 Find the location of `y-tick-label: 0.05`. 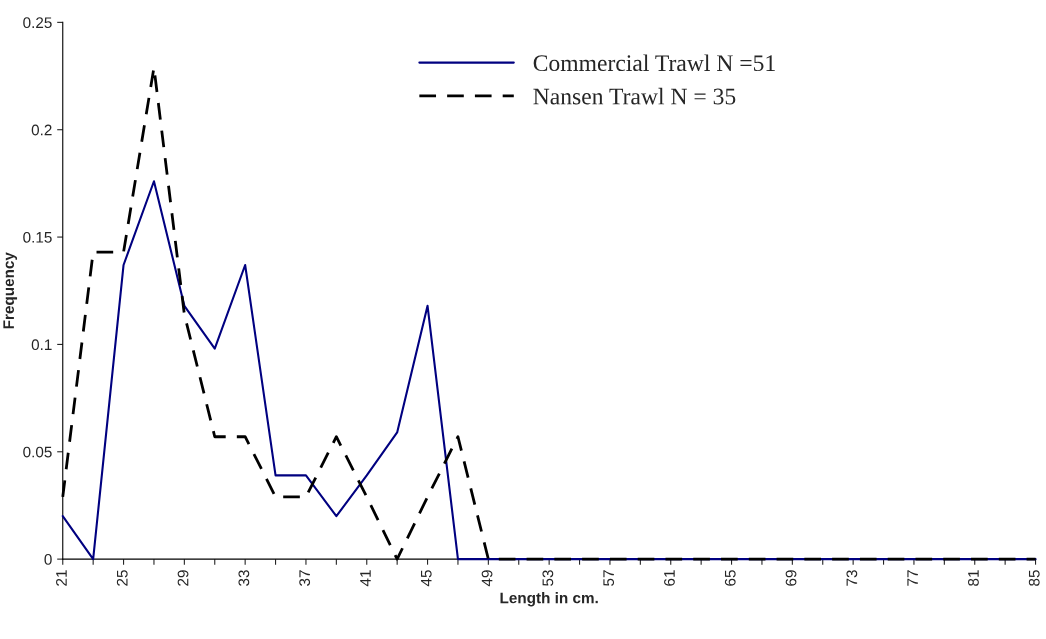

y-tick-label: 0.05 is located at coordinates (37, 452).